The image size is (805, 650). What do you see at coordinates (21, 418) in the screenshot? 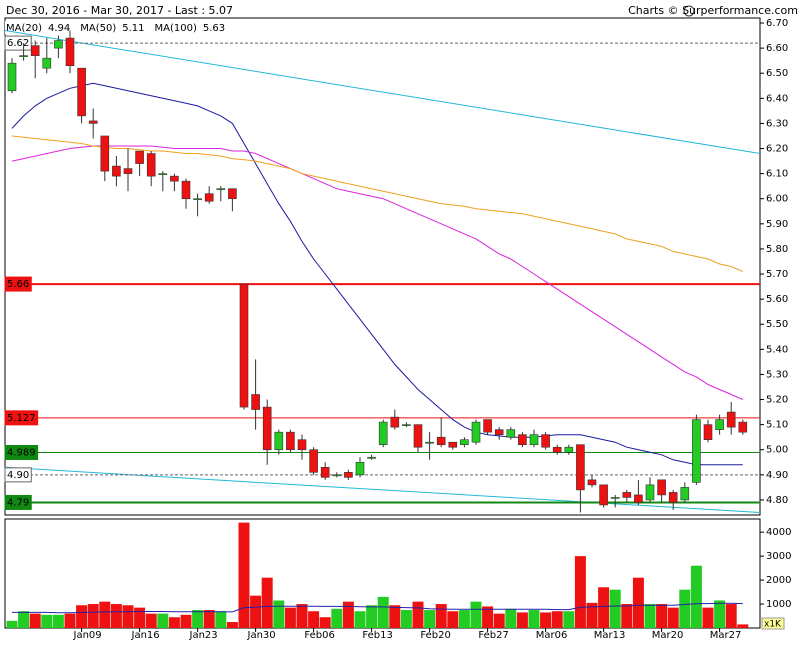
I see `level-label: 5.127` at bounding box center [21, 418].